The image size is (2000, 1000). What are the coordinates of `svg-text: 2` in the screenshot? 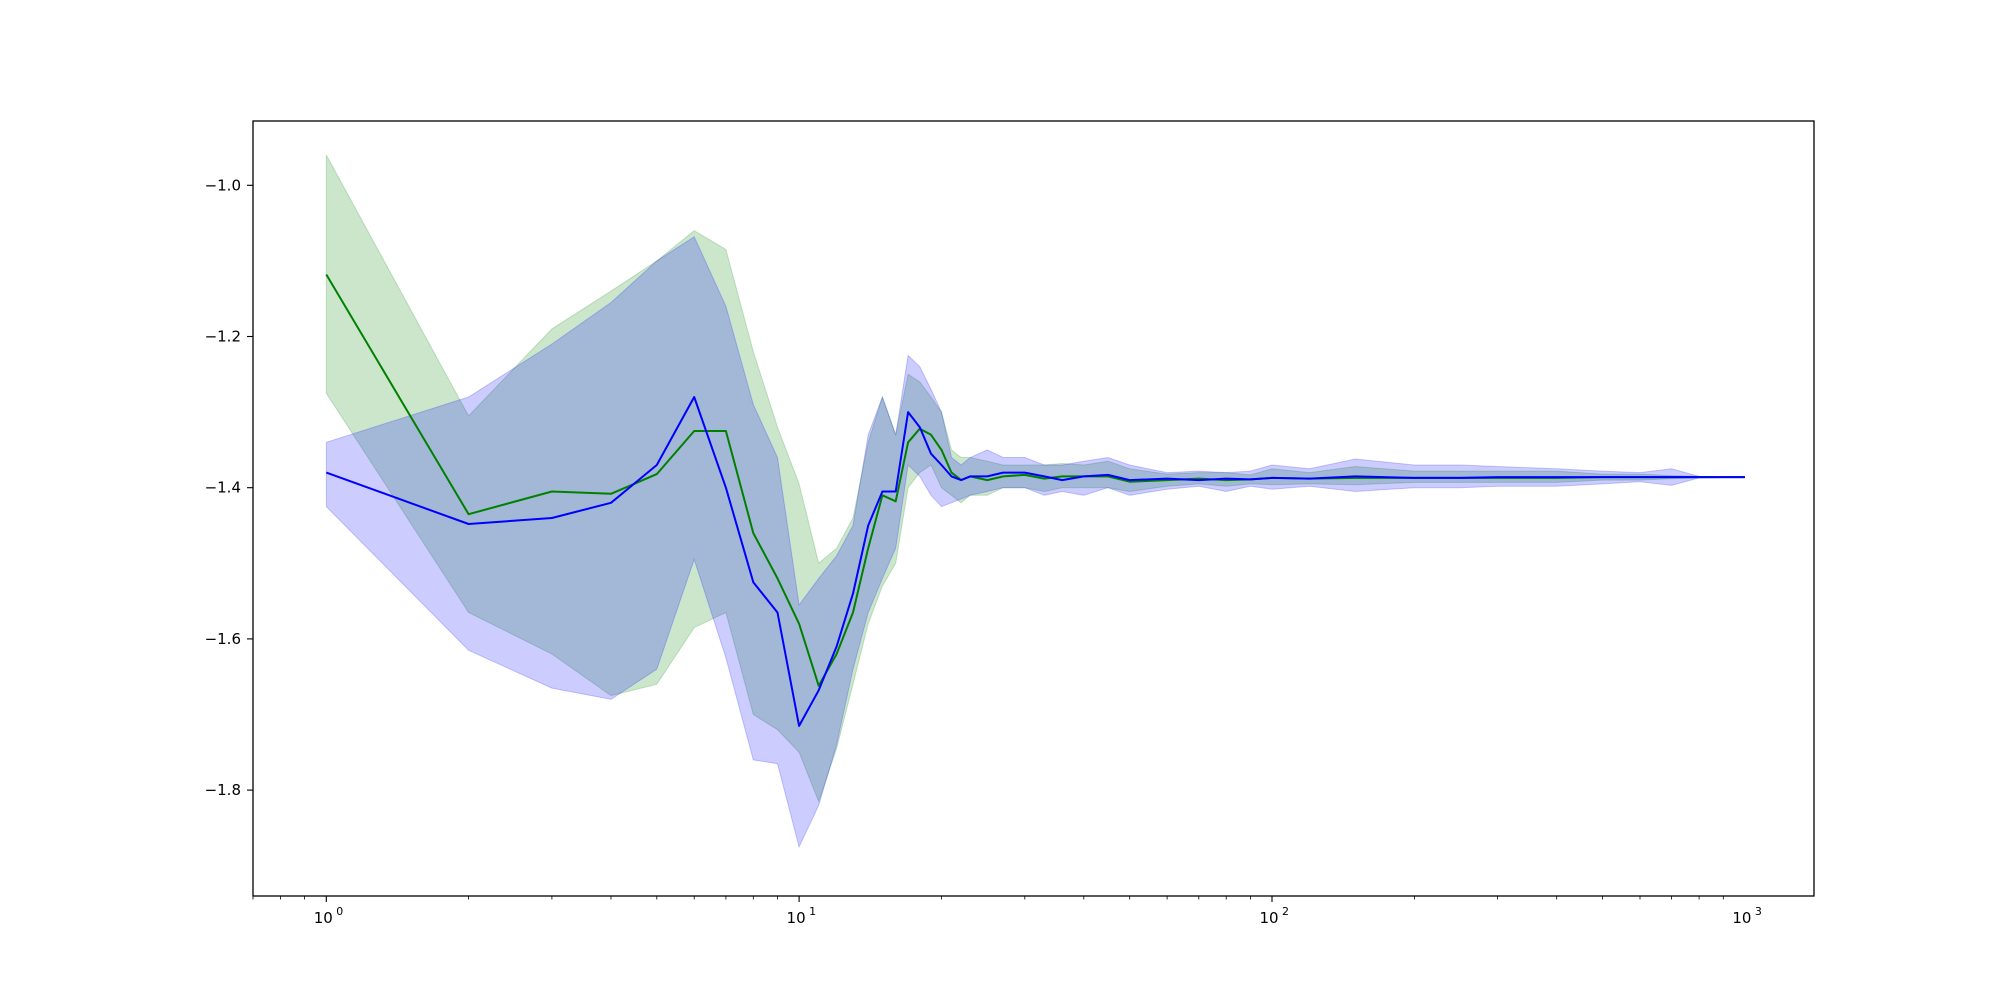 It's located at (1285, 911).